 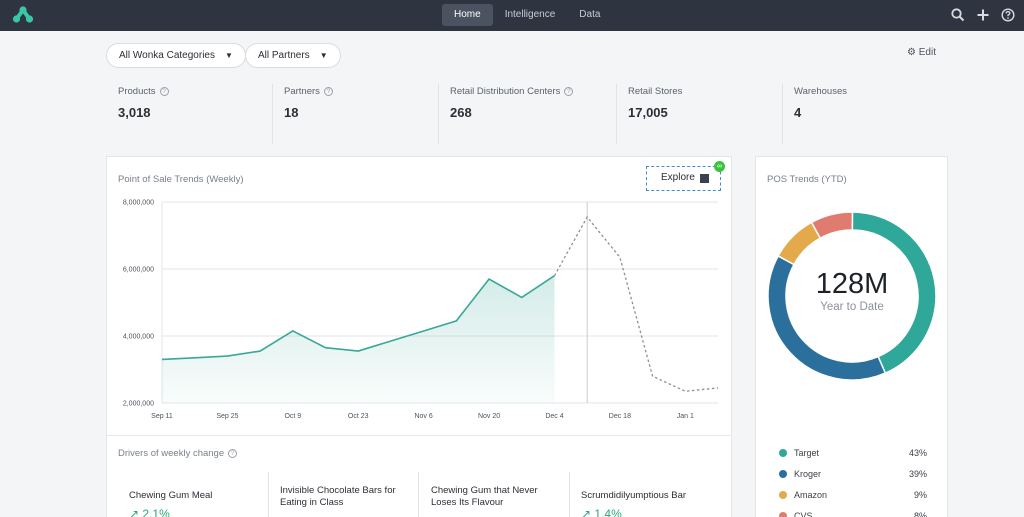 I want to click on pos-ytd-donut-chart, so click(x=852, y=296).